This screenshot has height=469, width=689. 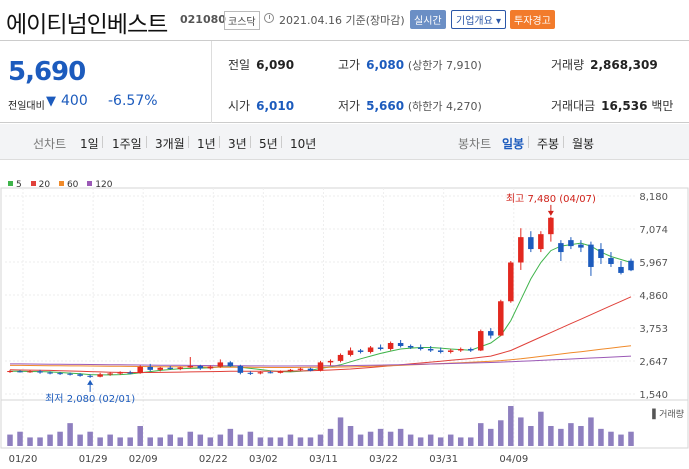 I want to click on realtime-button: 실시간, so click(x=428, y=19).